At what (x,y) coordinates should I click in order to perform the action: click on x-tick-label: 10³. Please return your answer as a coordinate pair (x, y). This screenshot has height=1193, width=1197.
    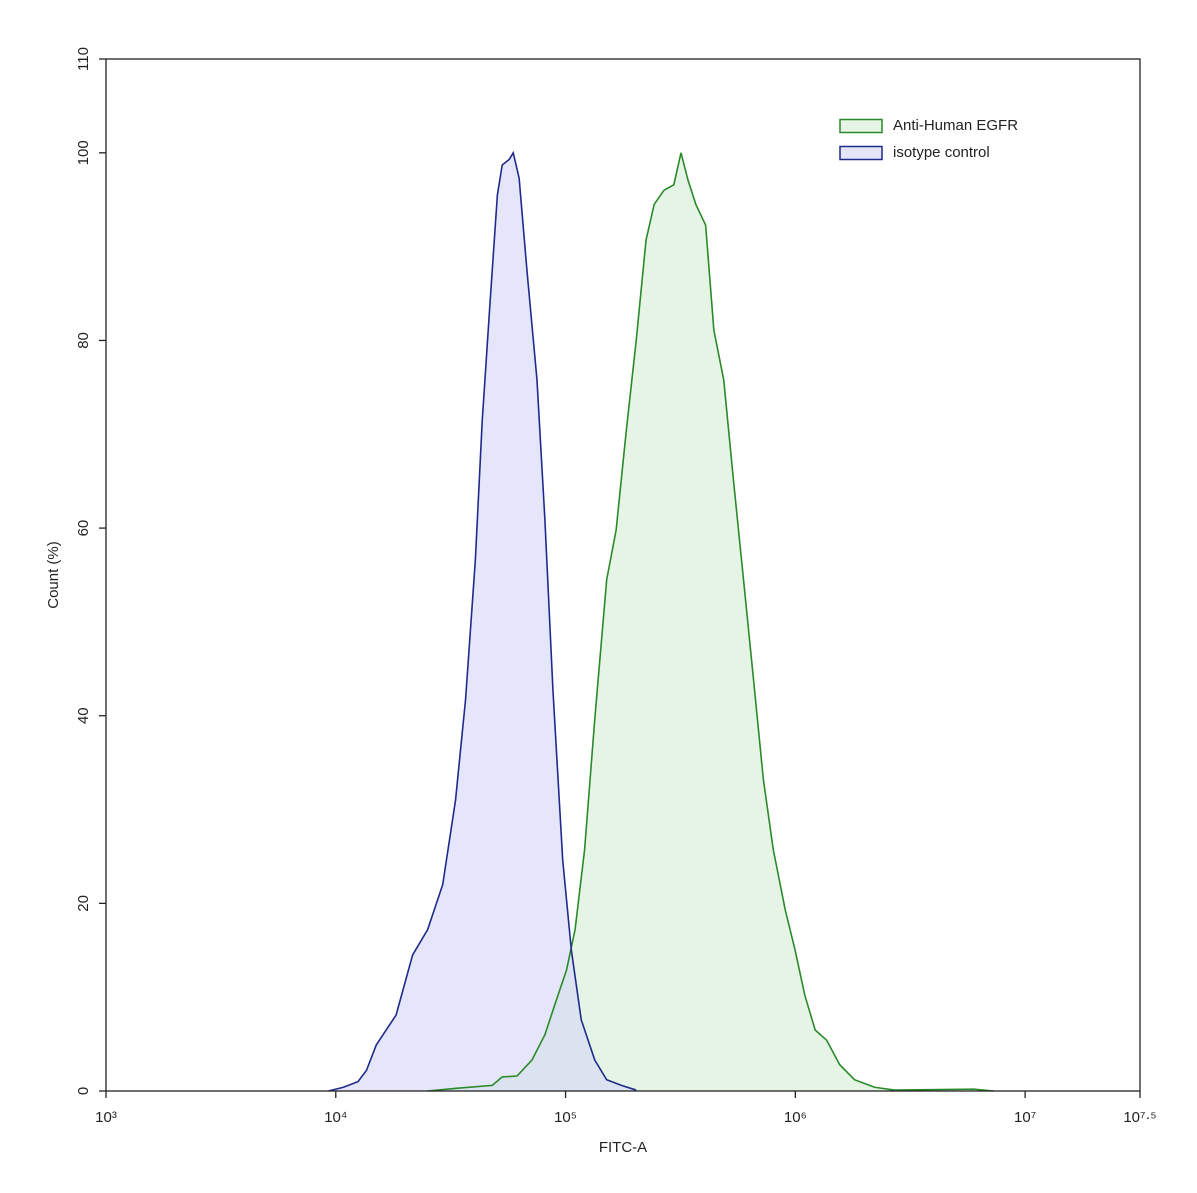
    Looking at the image, I should click on (106, 1117).